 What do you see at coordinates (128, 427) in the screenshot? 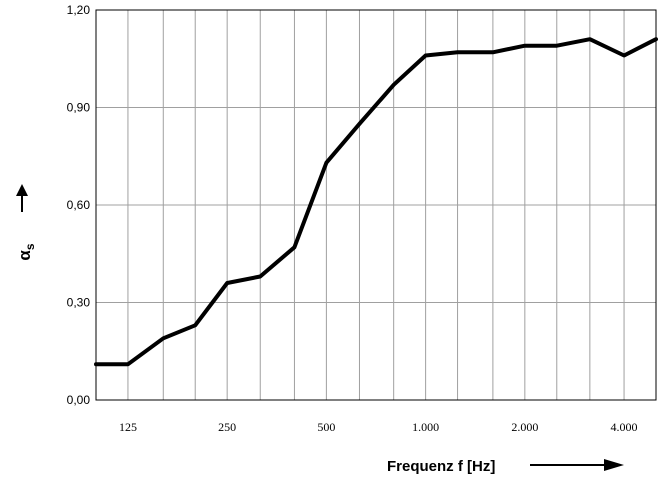
I see `x-tick-label-0: 125` at bounding box center [128, 427].